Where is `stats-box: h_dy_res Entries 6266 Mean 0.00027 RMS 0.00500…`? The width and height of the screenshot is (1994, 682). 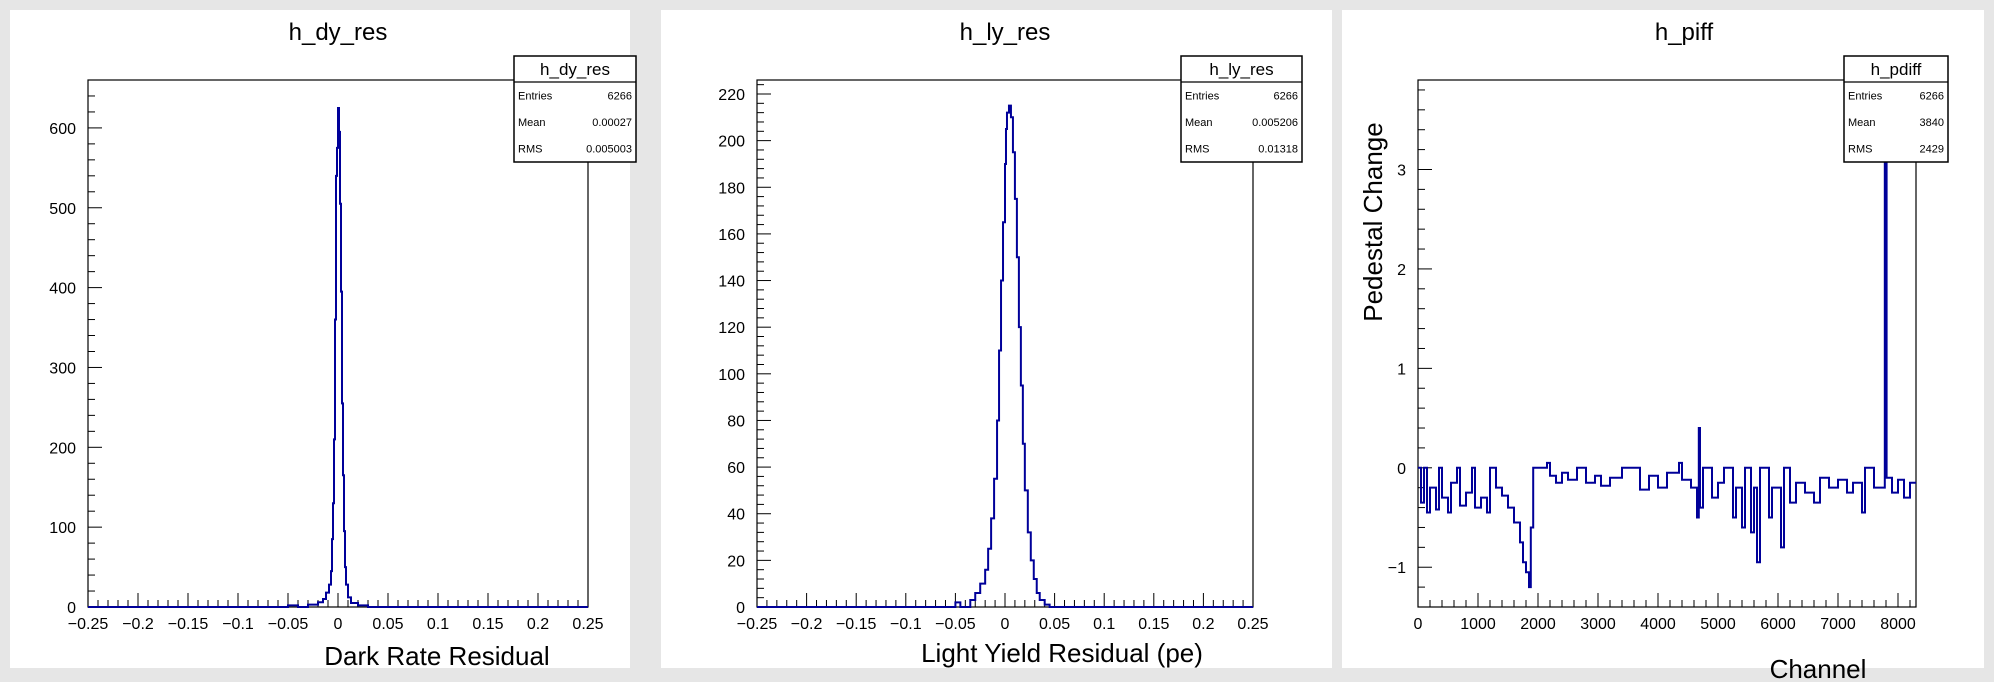
stats-box: h_dy_res Entries 6266 Mean 0.00027 RMS 0.00500… is located at coordinates (575, 109).